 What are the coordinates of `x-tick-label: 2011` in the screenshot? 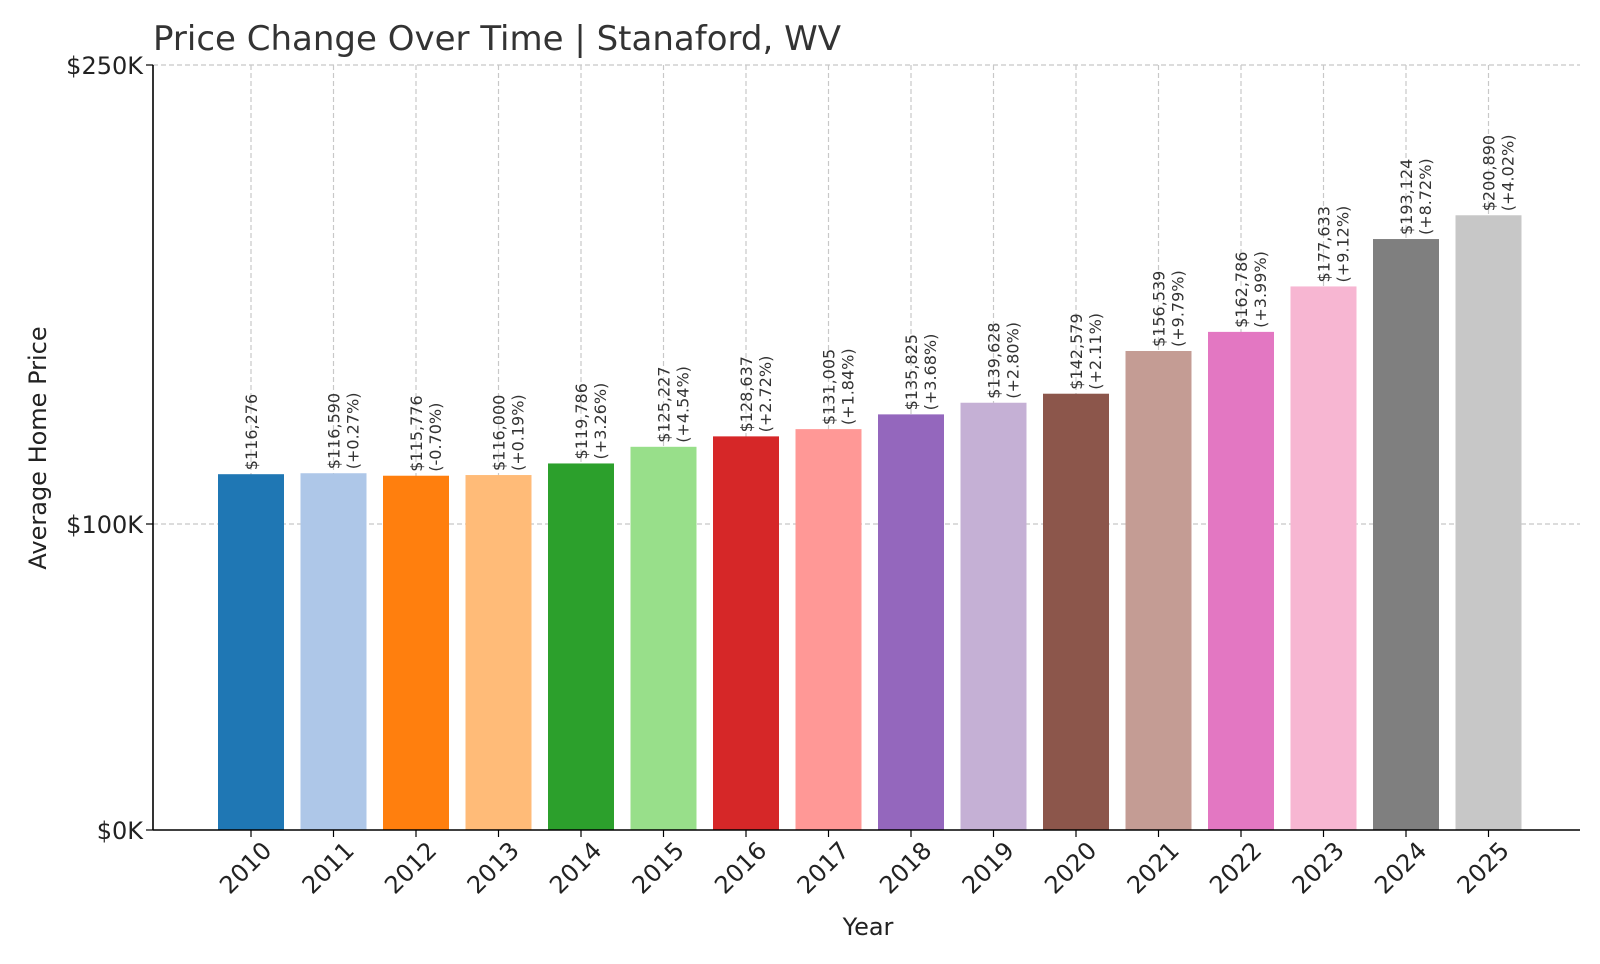 It's located at (328, 867).